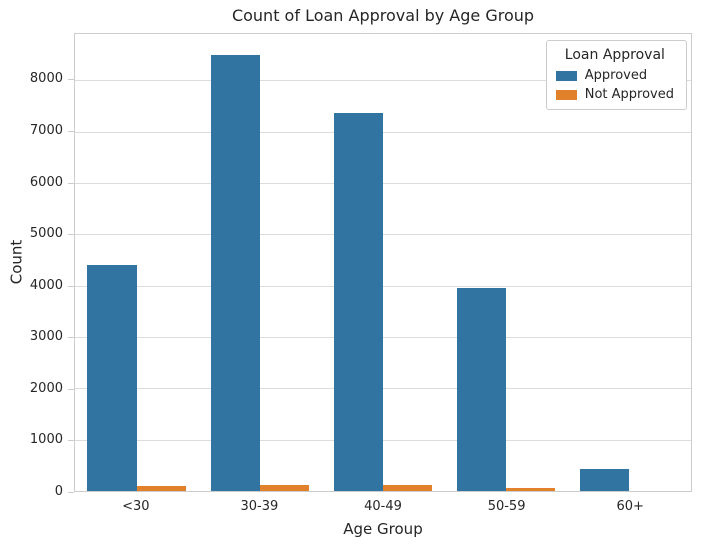  What do you see at coordinates (46, 285) in the screenshot?
I see `y-tick-label: 4000` at bounding box center [46, 285].